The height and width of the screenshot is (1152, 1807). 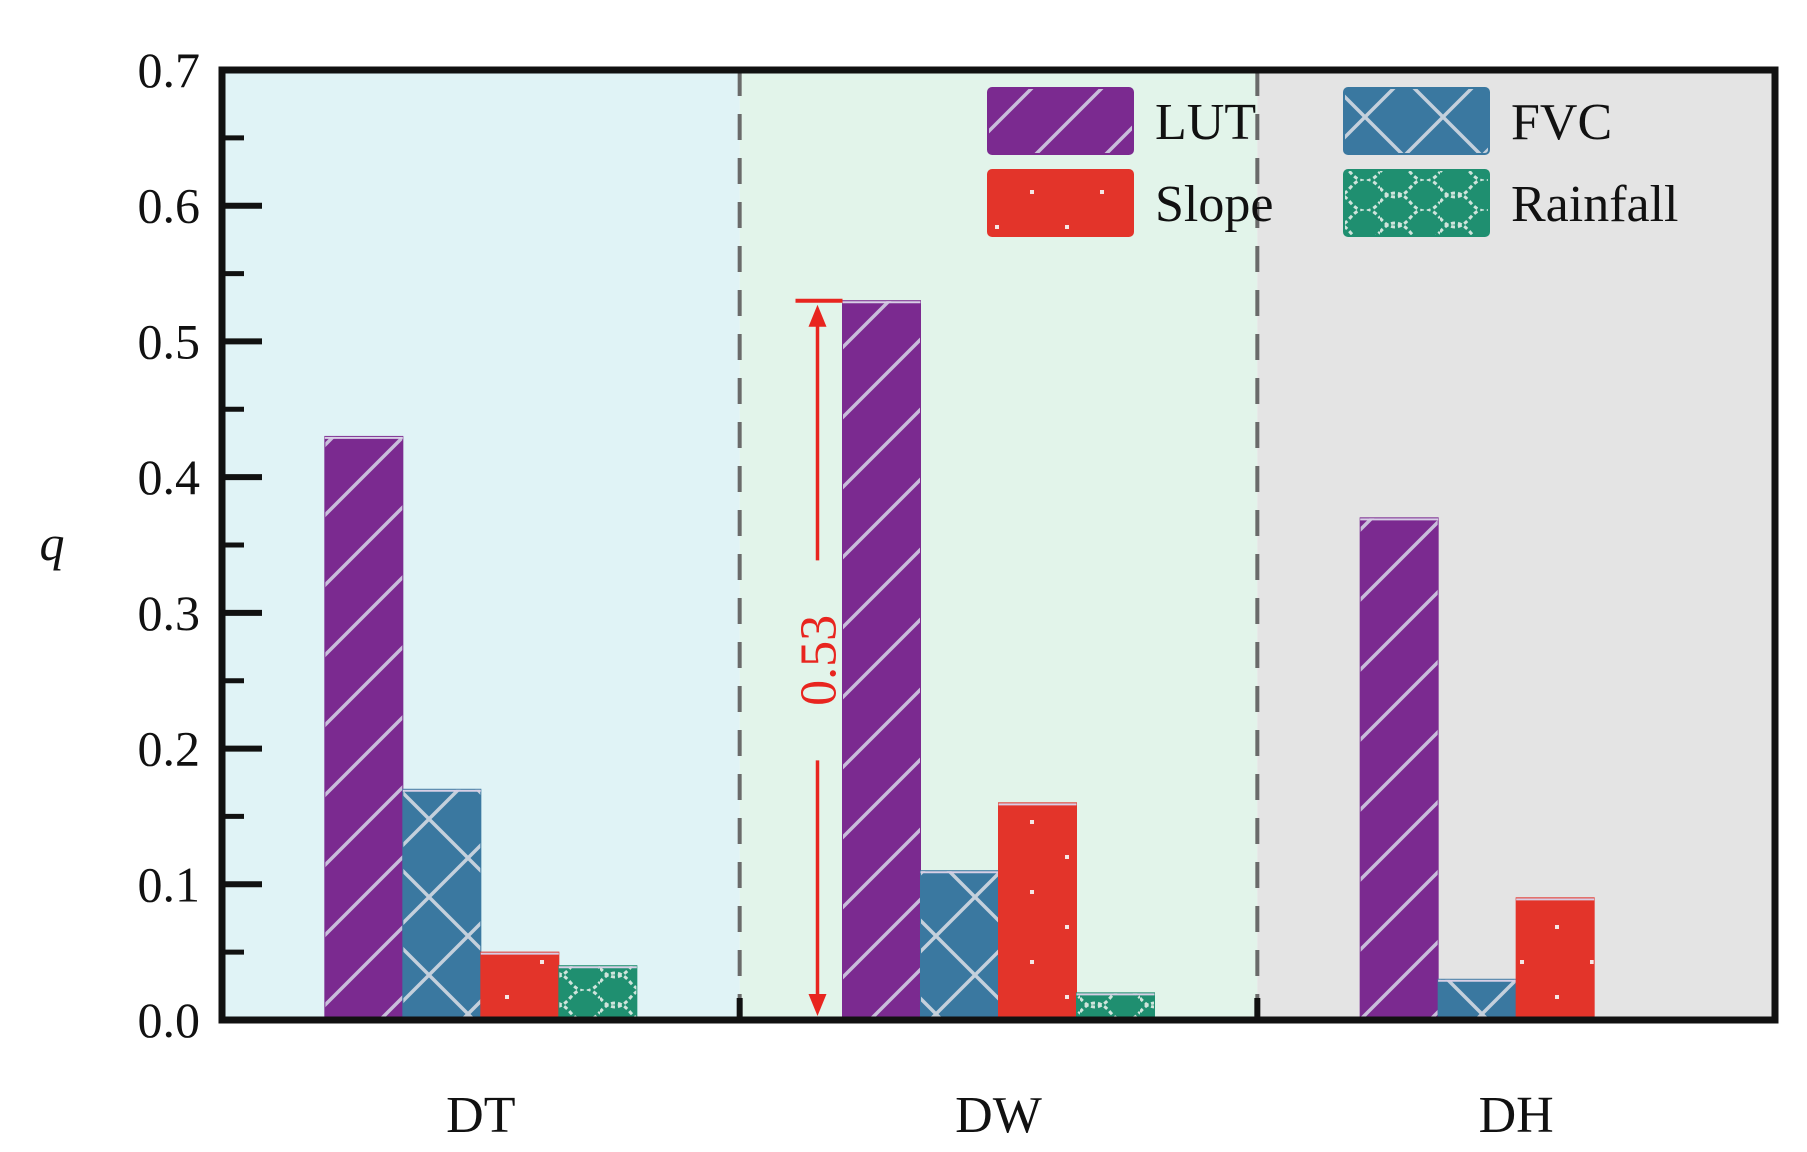 I want to click on legend-item-fvc: FVC, so click(x=1477, y=121).